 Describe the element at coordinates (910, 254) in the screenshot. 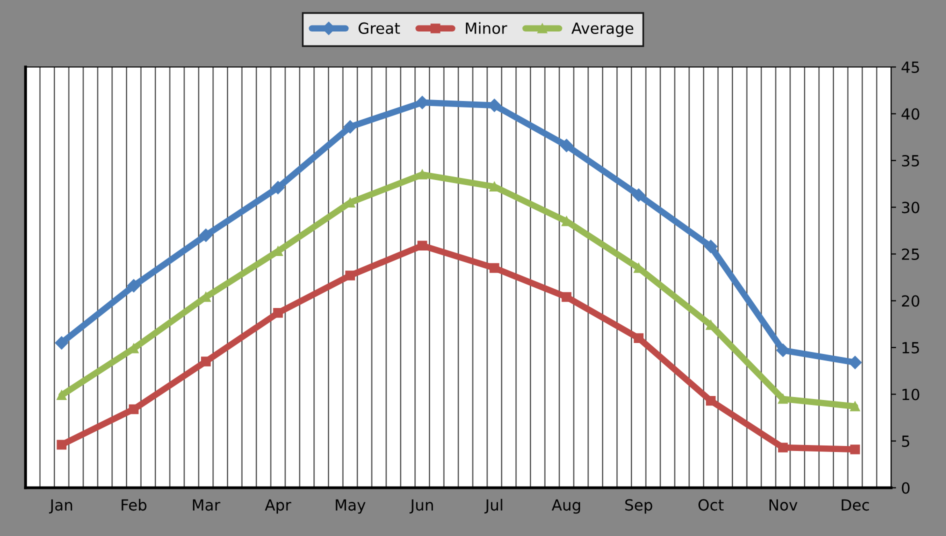

I see `y-tick-label: 25` at that location.